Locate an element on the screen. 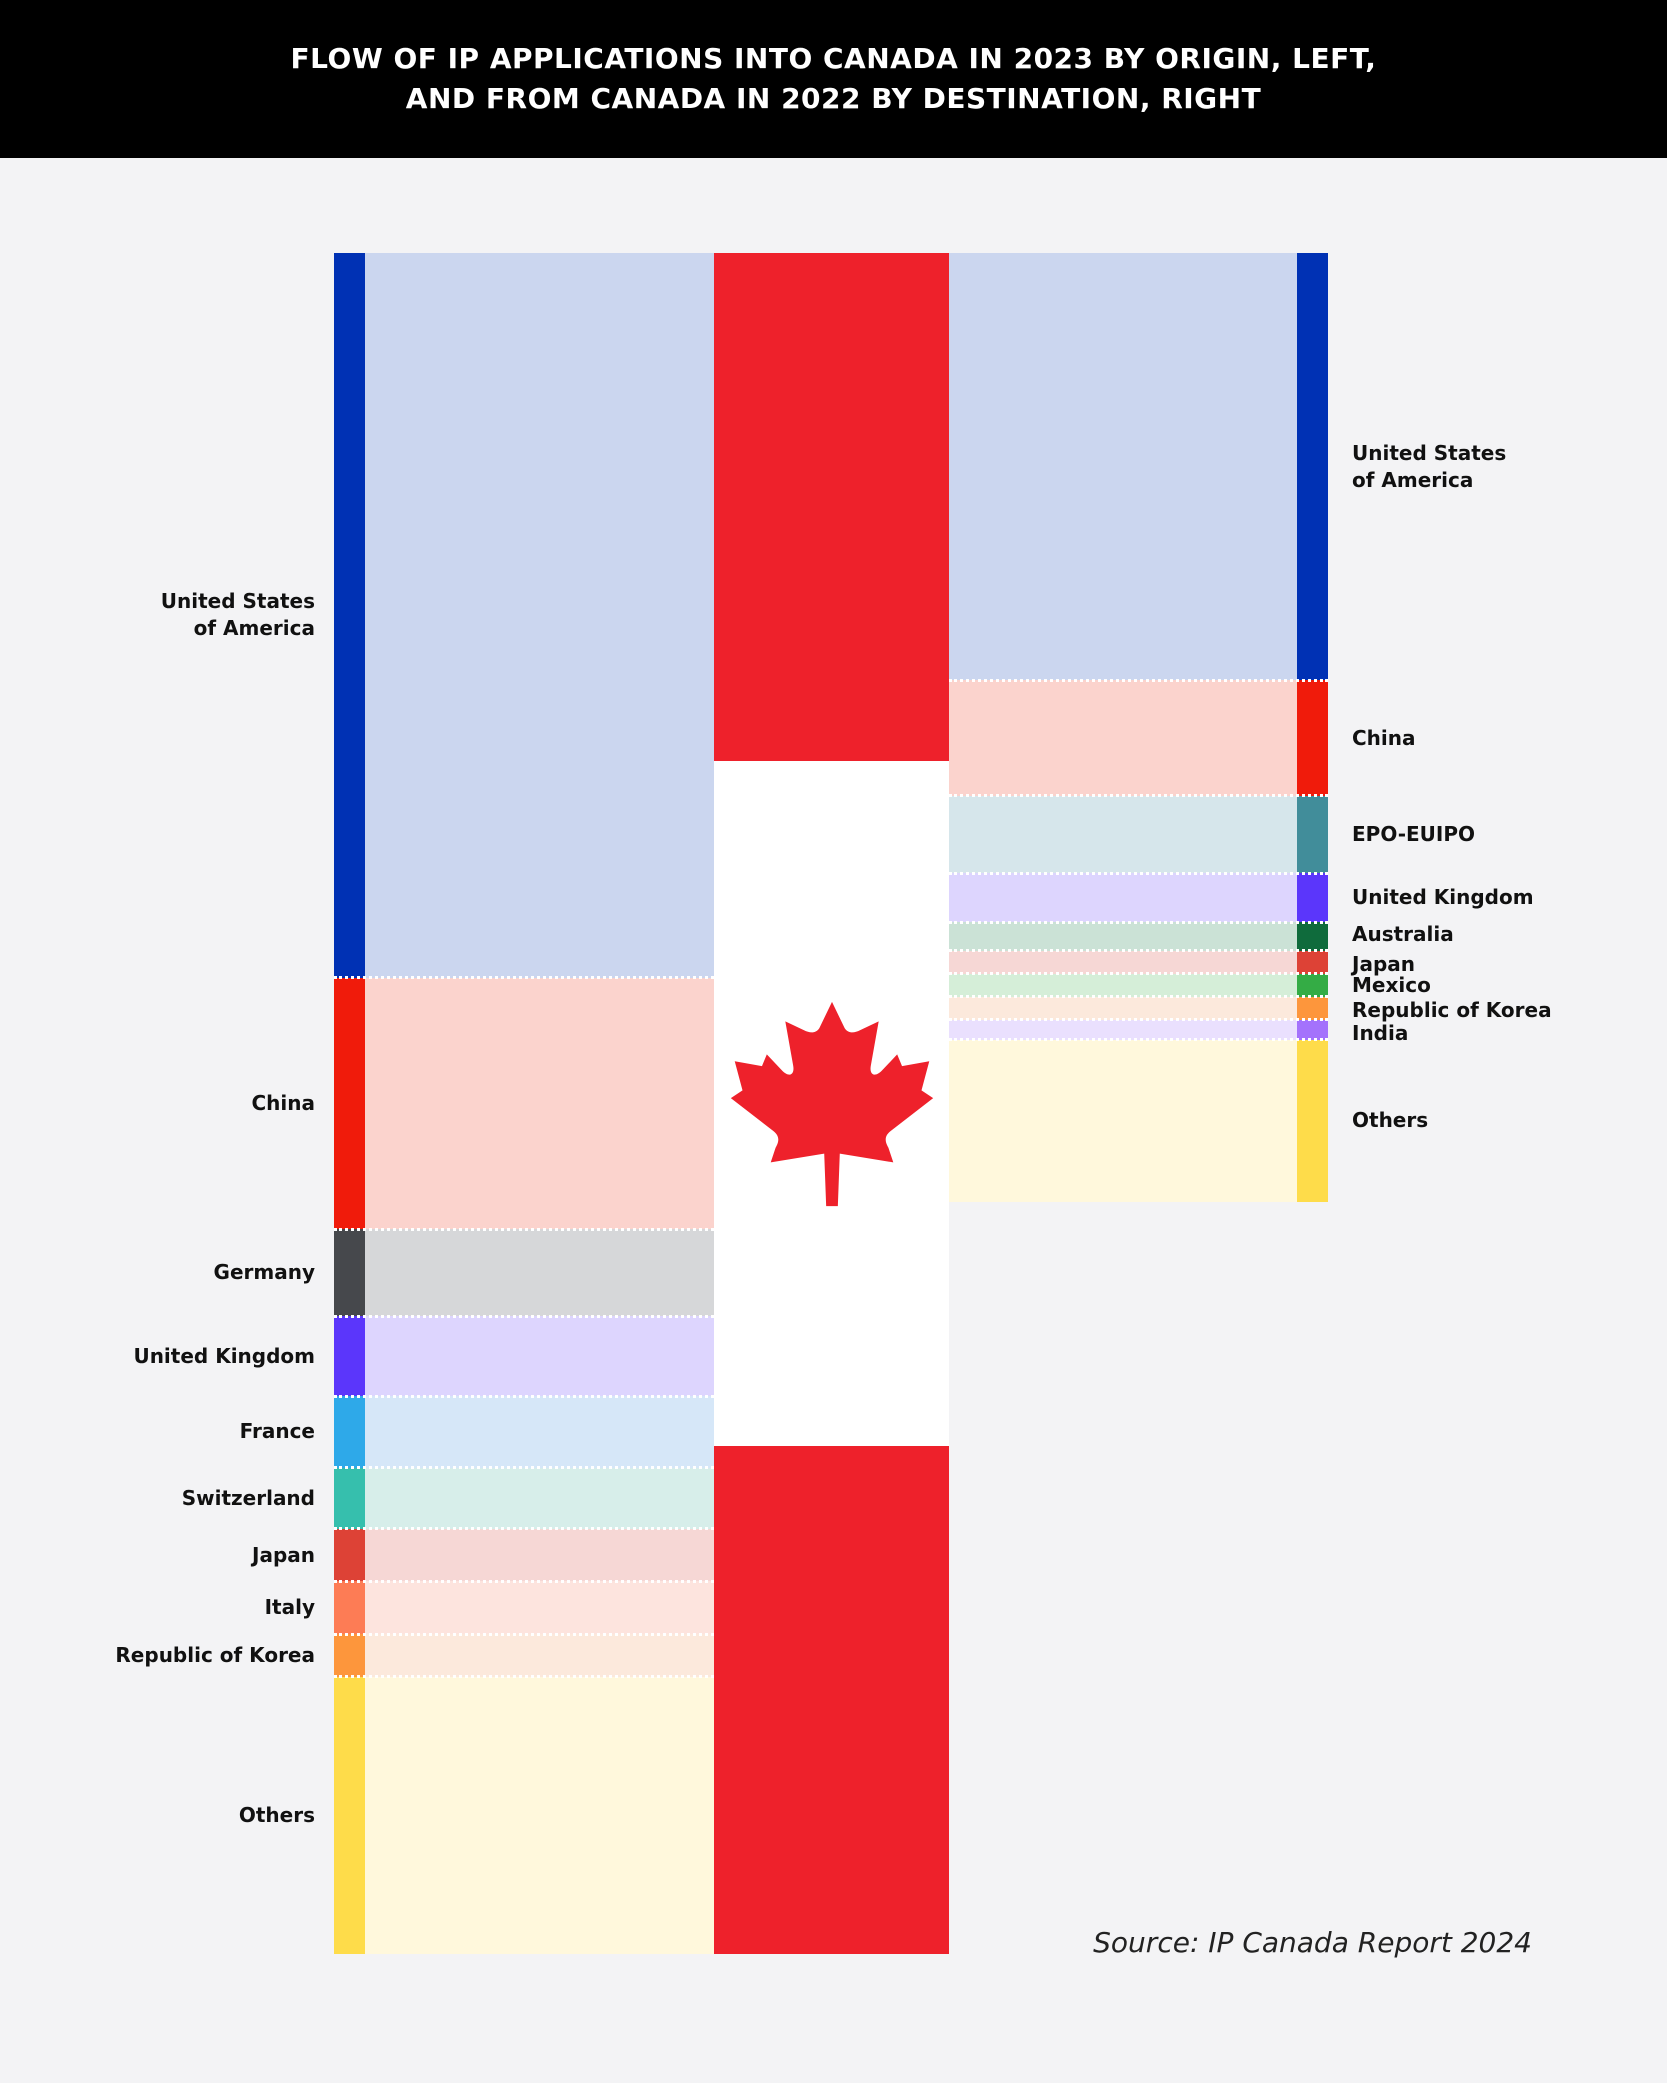 The width and height of the screenshot is (1667, 2083). left-label-republic-of-korea: Republic of Korea is located at coordinates (215, 1654).